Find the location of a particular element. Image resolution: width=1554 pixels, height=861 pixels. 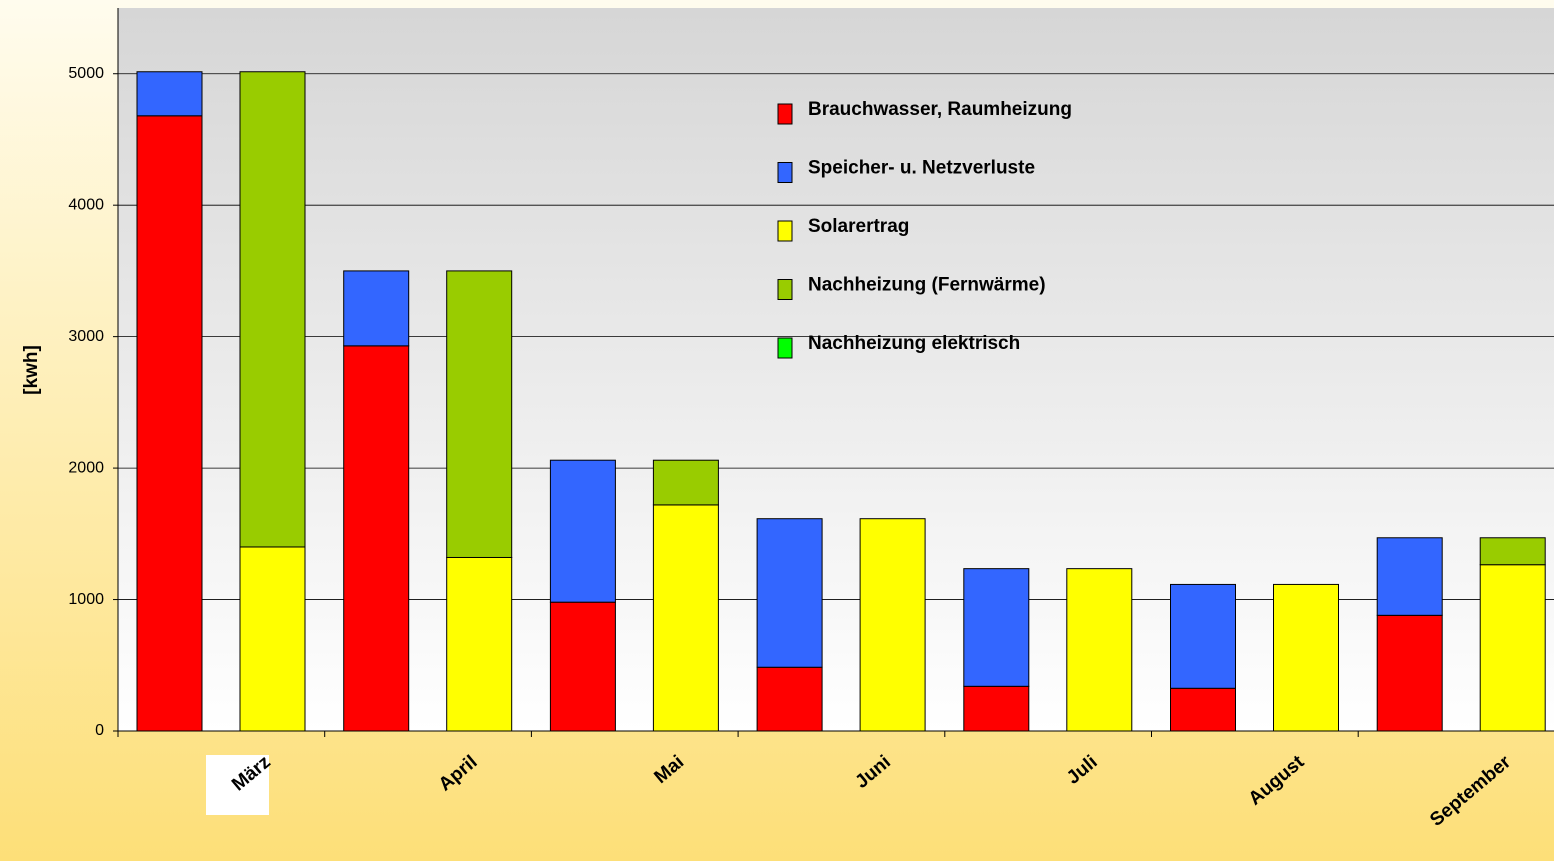

y-axis-label: [kwh] is located at coordinates (31, 370).